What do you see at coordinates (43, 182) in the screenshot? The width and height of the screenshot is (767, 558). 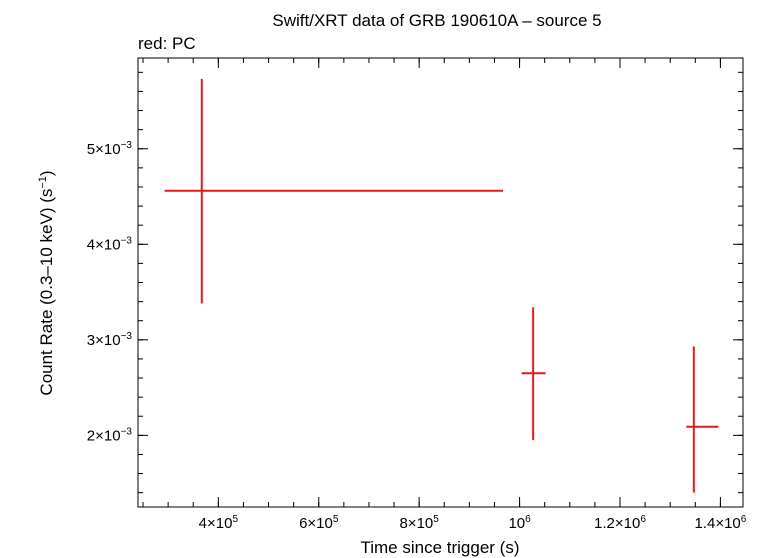 I see `y-axis-label-exponent: −1` at bounding box center [43, 182].